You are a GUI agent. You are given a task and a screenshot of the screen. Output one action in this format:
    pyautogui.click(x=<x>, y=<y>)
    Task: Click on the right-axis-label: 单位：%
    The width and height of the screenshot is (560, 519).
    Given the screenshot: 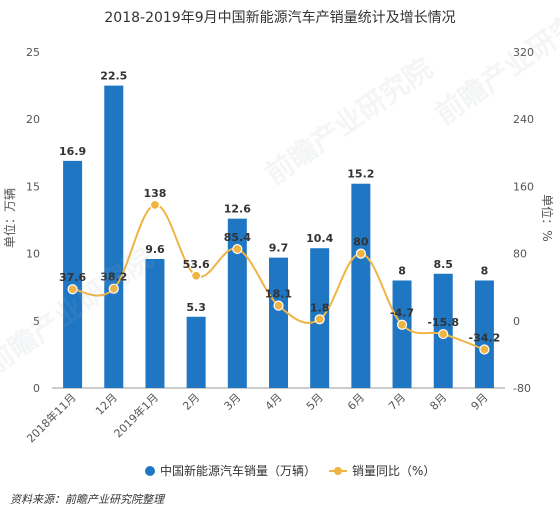 What is the action you would take?
    pyautogui.click(x=547, y=217)
    